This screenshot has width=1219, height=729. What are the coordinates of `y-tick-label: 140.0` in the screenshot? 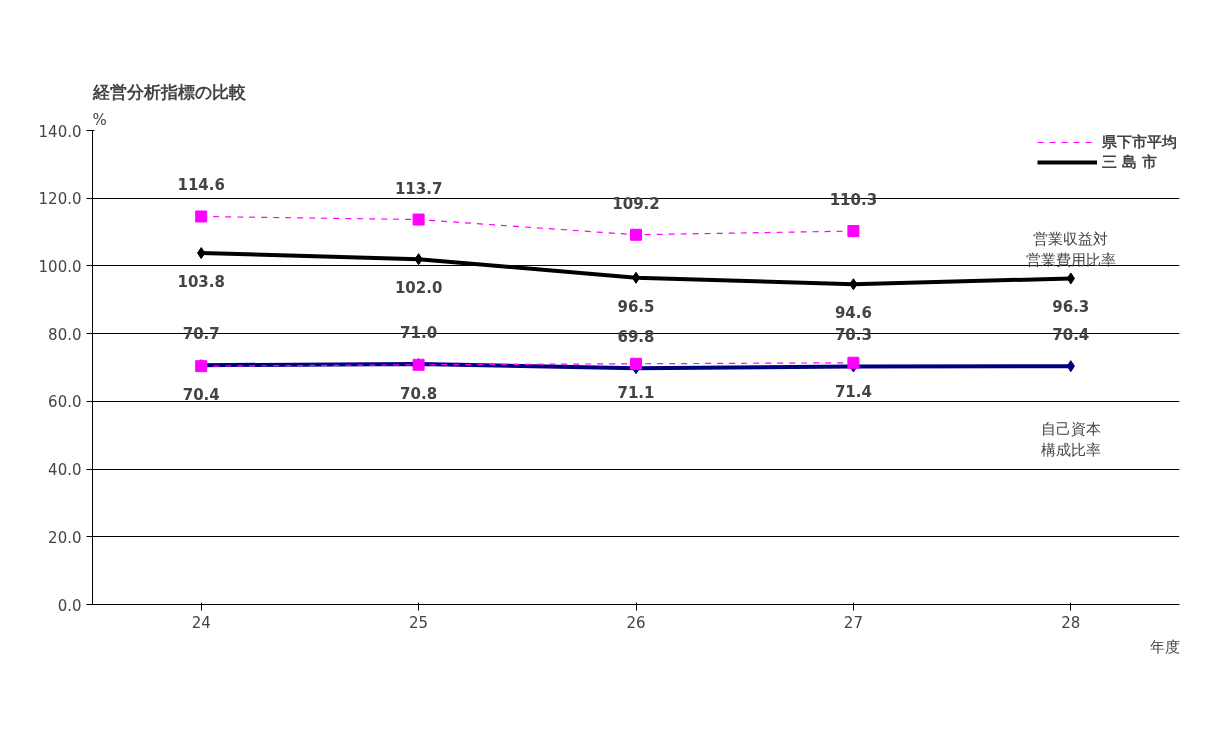 It's located at (60, 131).